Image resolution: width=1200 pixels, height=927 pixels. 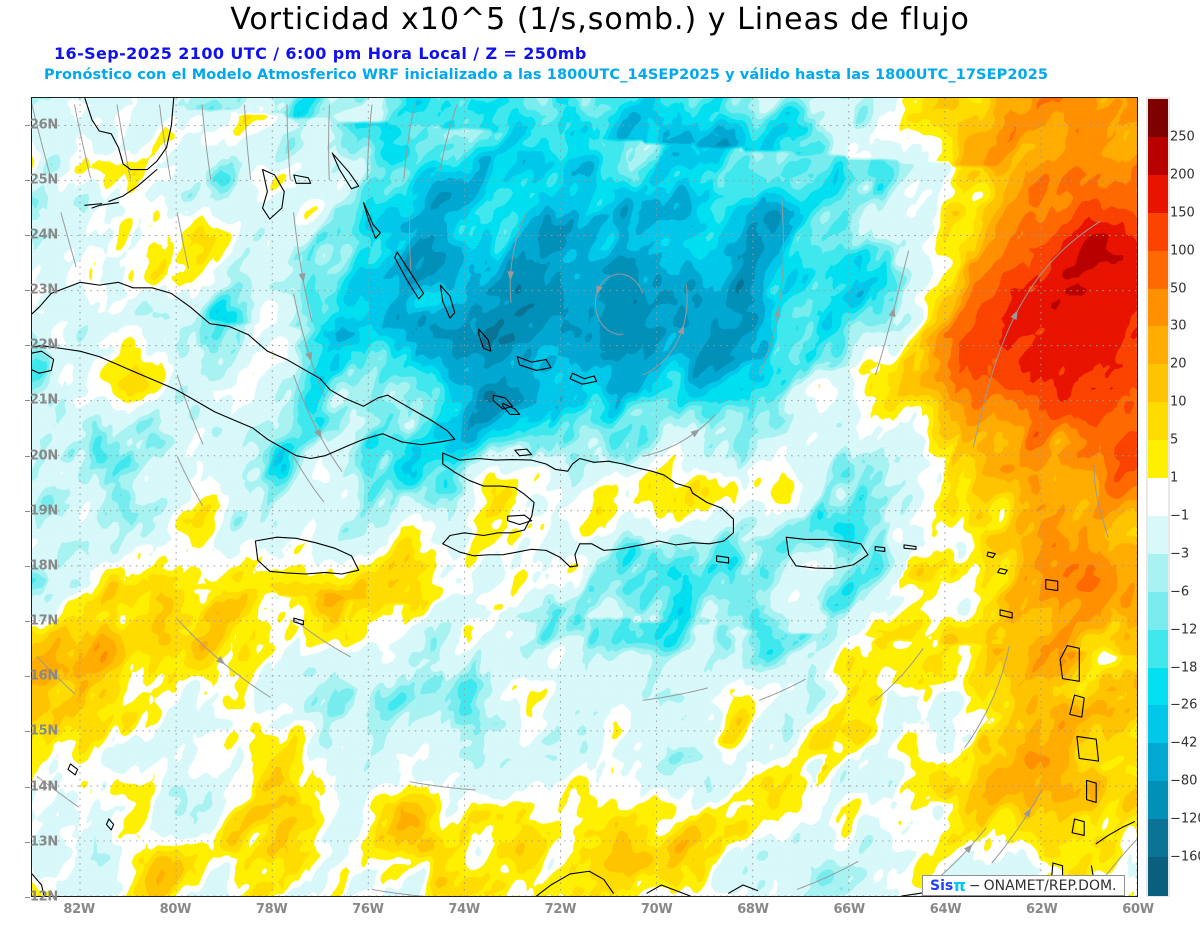 I want to click on lat-tick-17N: 17N, so click(x=44, y=621).